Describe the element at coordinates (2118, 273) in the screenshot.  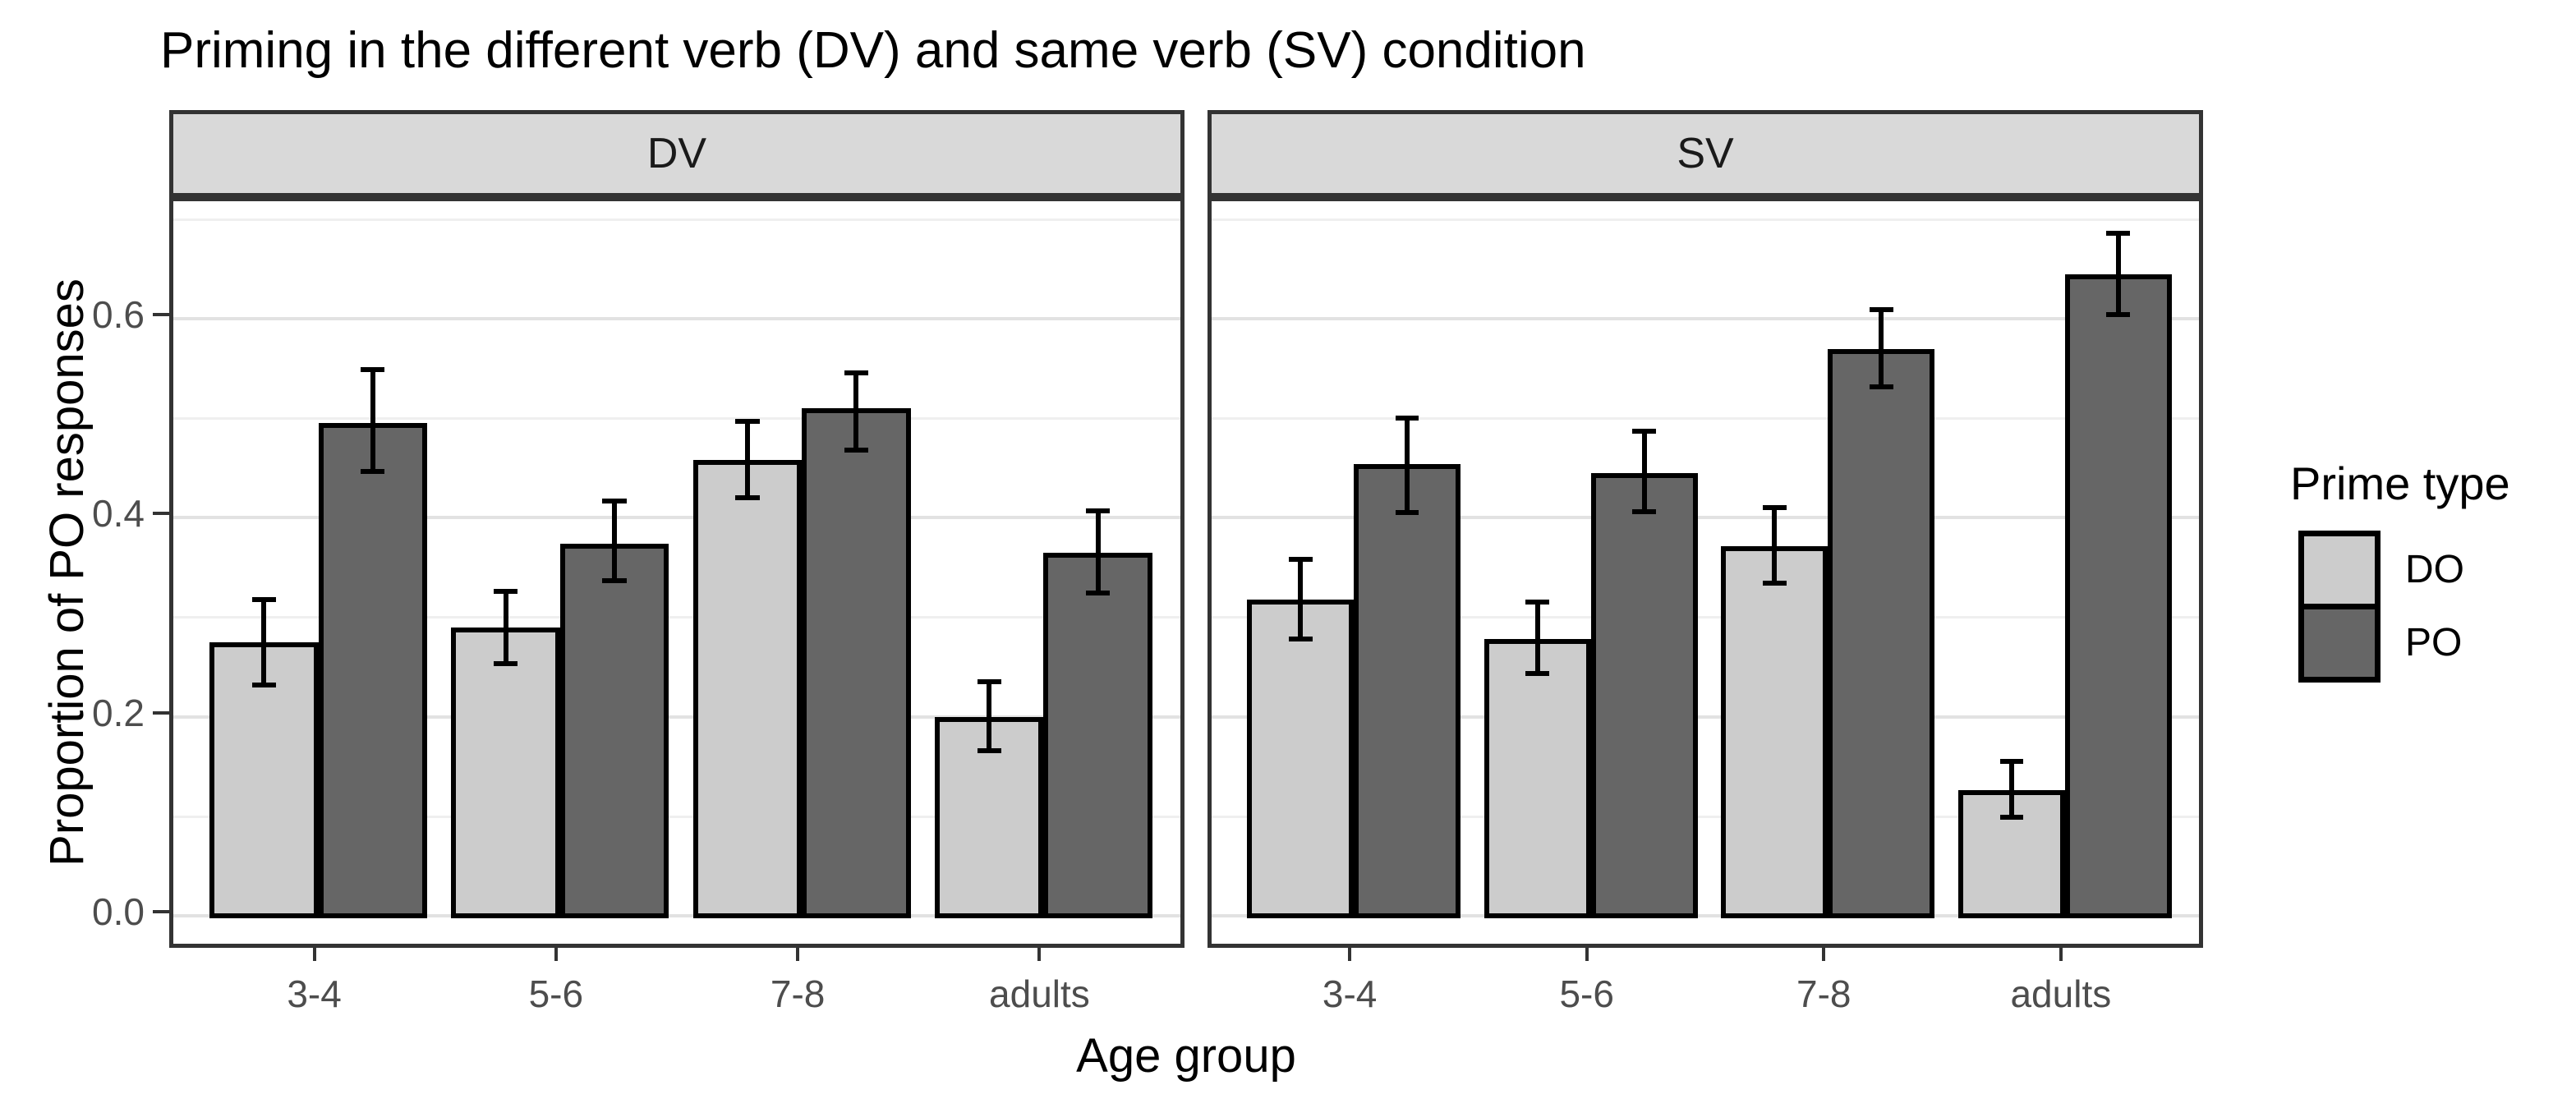
I see `error-bar-sv-adults-po` at that location.